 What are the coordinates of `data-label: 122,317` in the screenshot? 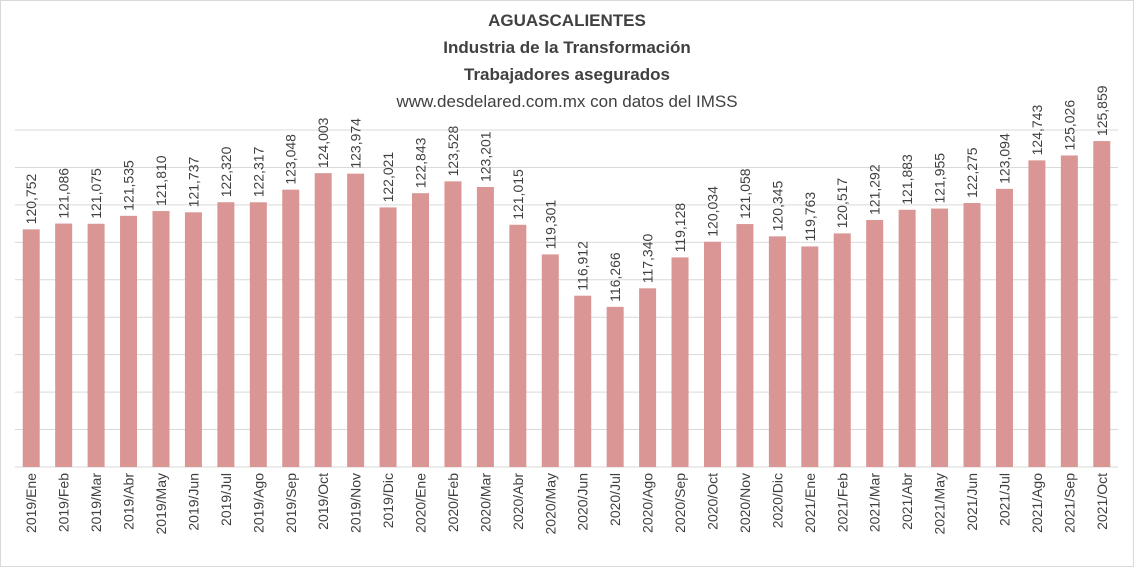 It's located at (258, 171).